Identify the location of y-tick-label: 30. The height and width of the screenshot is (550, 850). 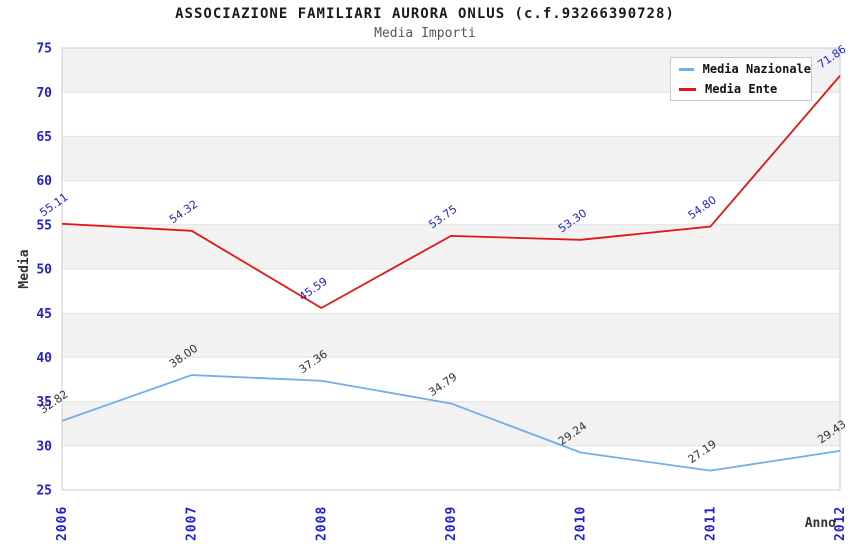
(44, 446).